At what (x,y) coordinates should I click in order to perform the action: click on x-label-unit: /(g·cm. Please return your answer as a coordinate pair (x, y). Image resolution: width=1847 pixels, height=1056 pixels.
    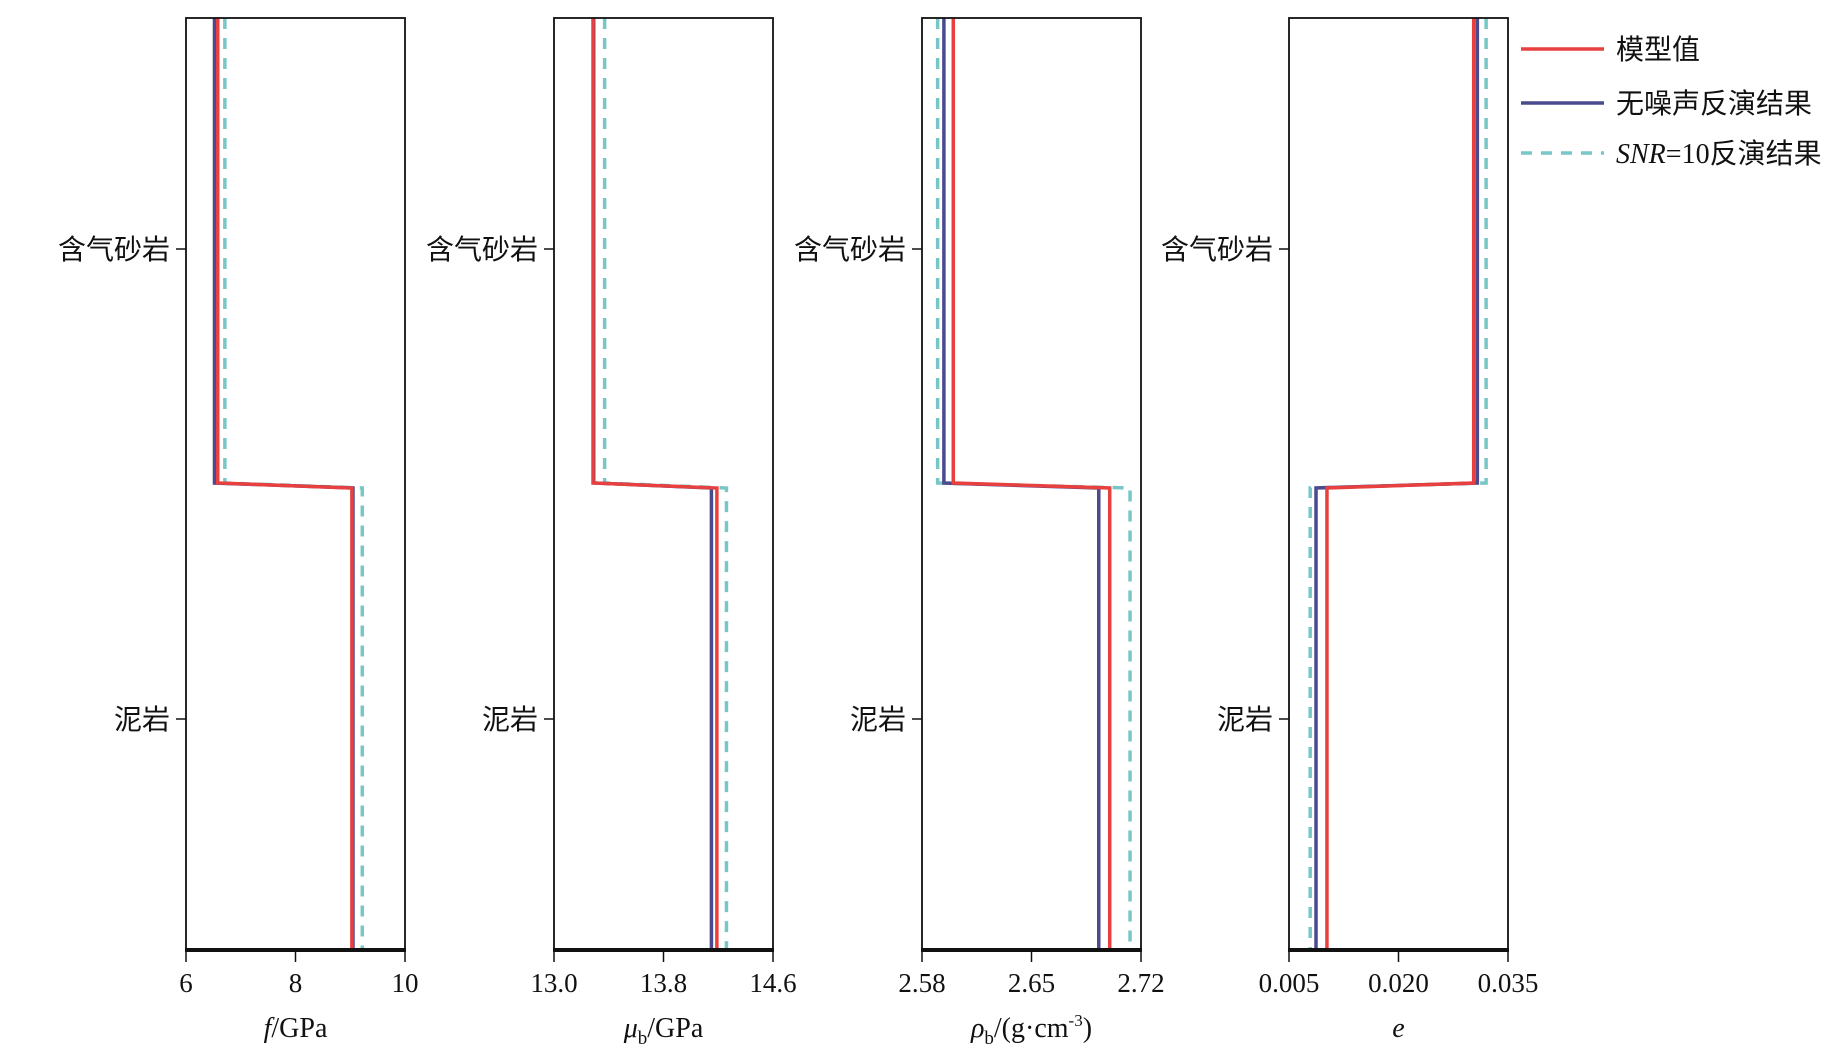
    Looking at the image, I should click on (1031, 1028).